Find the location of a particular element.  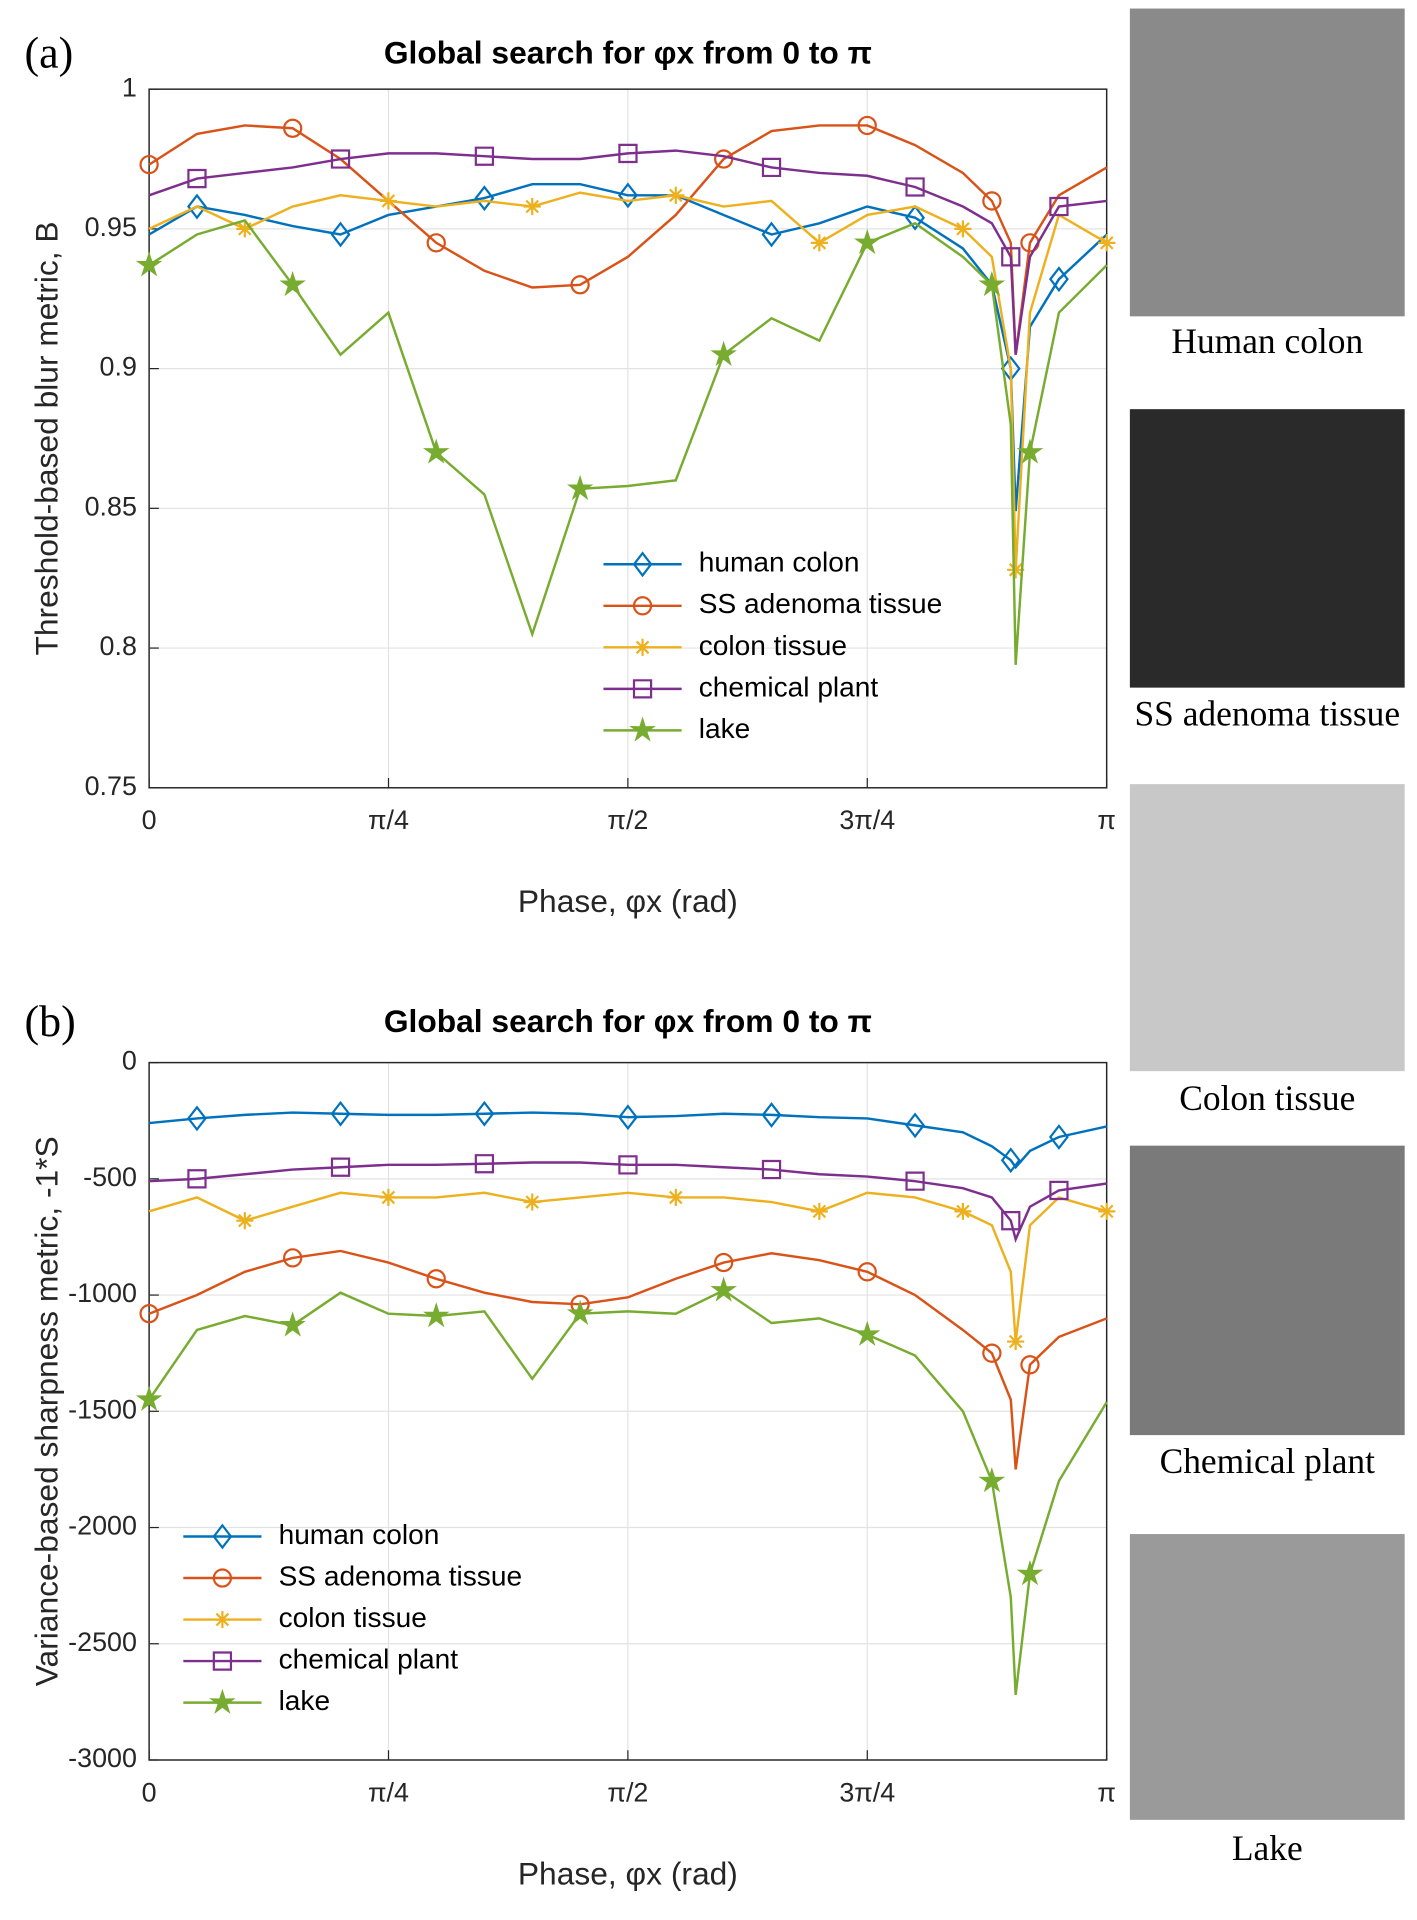

x-axis-label: Phase, φx (rad) is located at coordinates (628, 1873).